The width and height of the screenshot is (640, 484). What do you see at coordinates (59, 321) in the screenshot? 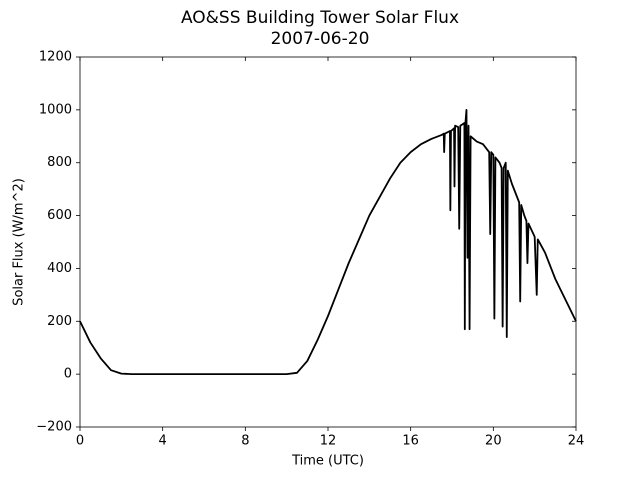
I see `y-tick-label: 200` at bounding box center [59, 321].